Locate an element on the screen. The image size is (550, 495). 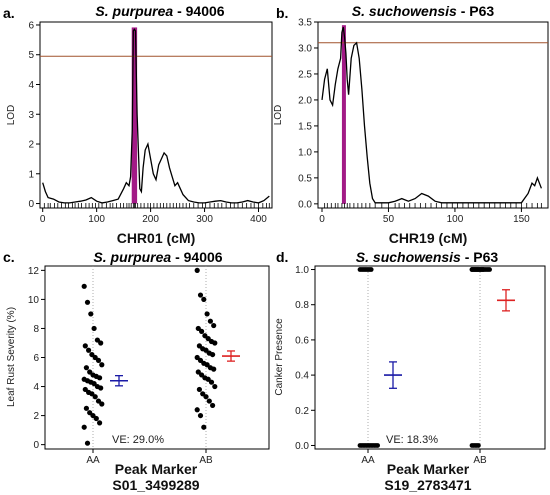
panel-d-title-species: S. suchowensis is located at coordinates (408, 257).